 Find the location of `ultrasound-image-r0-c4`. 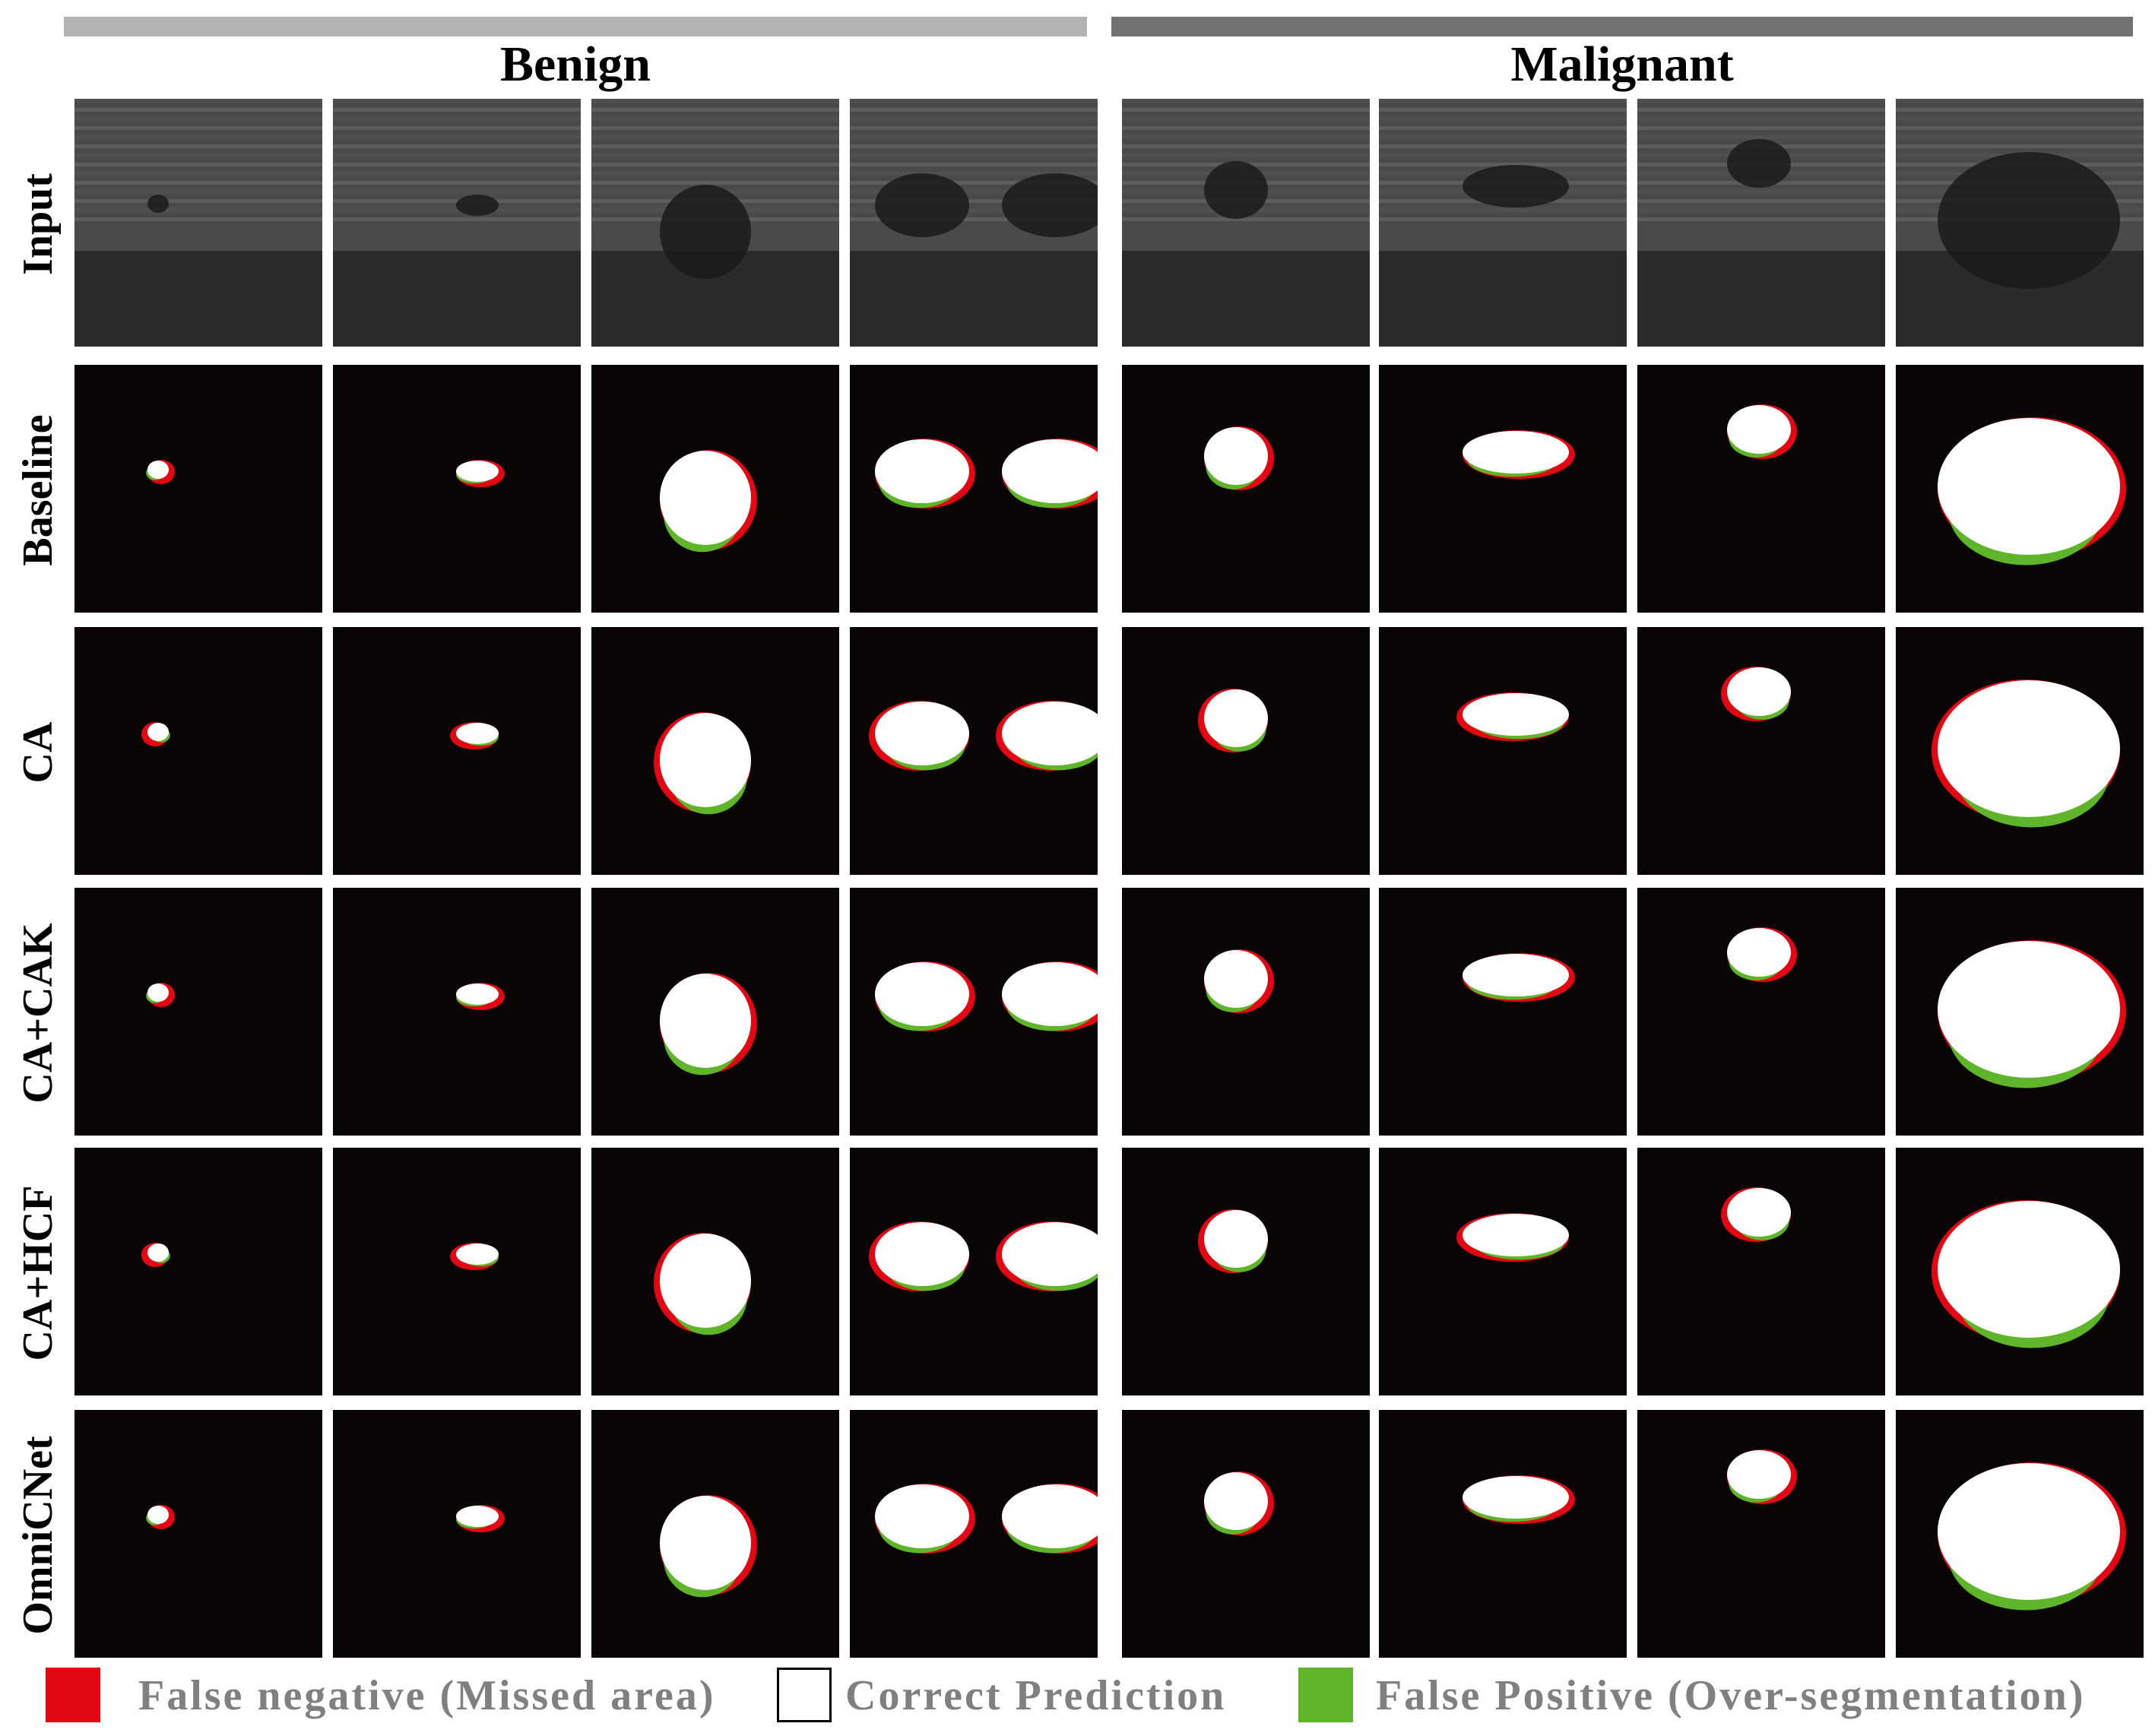

ultrasound-image-r0-c4 is located at coordinates (1246, 223).